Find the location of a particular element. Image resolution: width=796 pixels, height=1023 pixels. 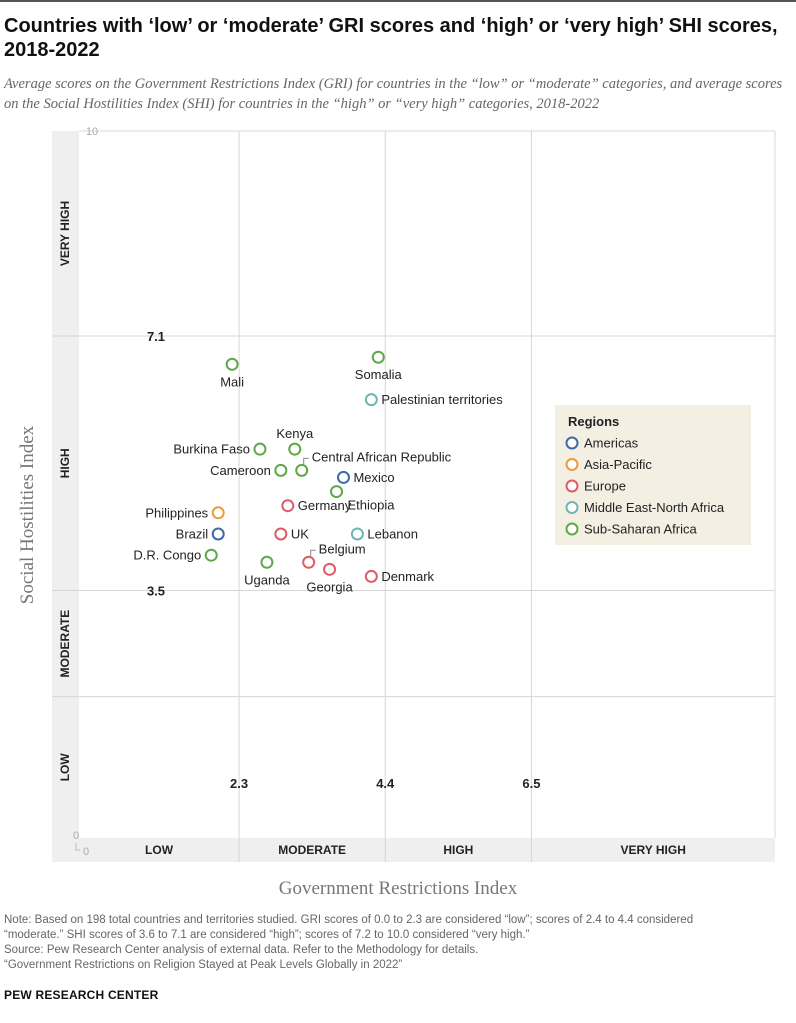

point-philippines is located at coordinates (218, 513).